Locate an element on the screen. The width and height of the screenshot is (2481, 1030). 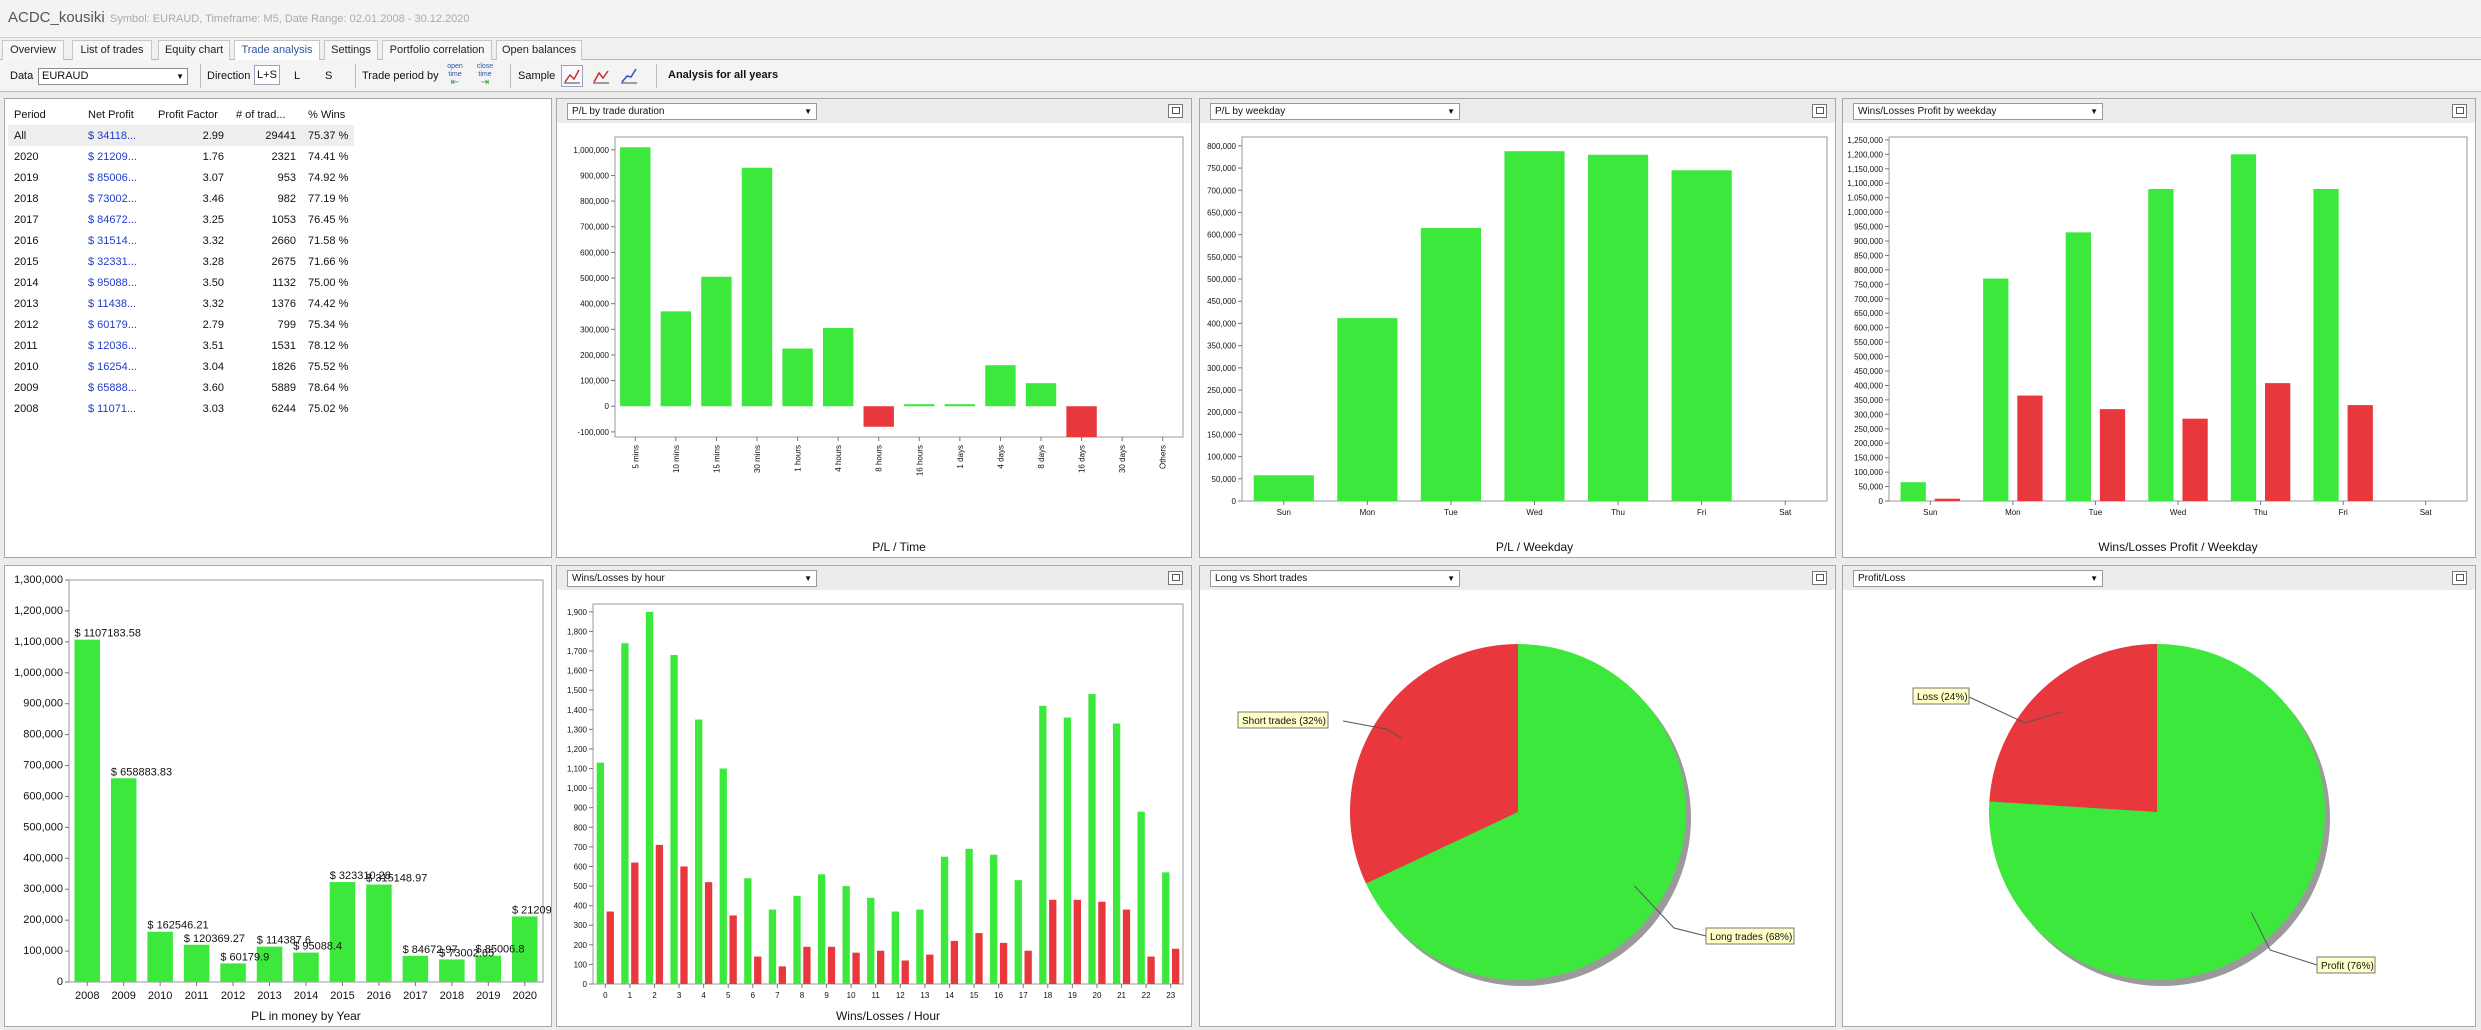
x-tick-label: 8 is located at coordinates (802, 995).